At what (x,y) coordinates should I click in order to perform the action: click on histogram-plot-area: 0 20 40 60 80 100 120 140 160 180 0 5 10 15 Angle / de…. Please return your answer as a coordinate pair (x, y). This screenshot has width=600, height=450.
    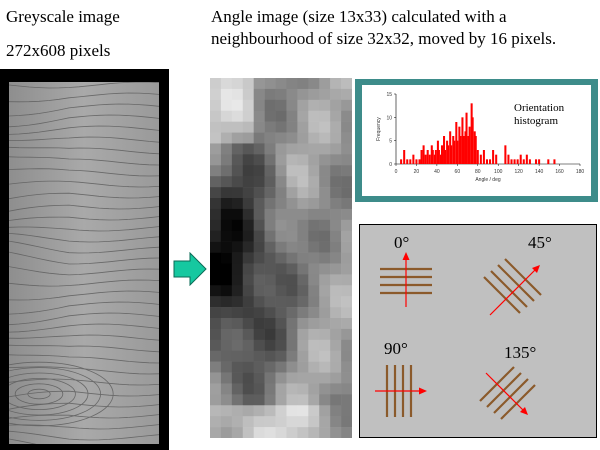
    Looking at the image, I should click on (476, 140).